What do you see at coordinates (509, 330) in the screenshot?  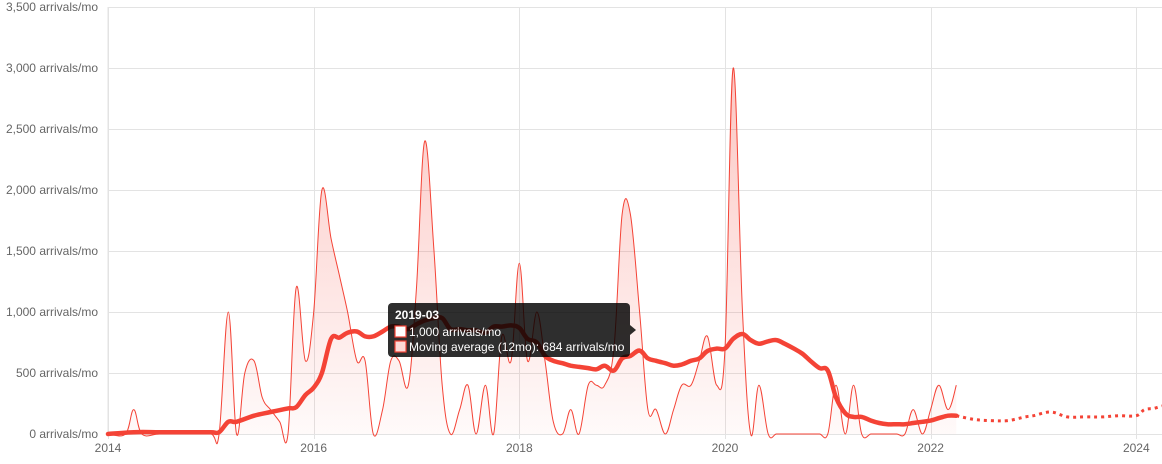 I see `tooltip-background` at bounding box center [509, 330].